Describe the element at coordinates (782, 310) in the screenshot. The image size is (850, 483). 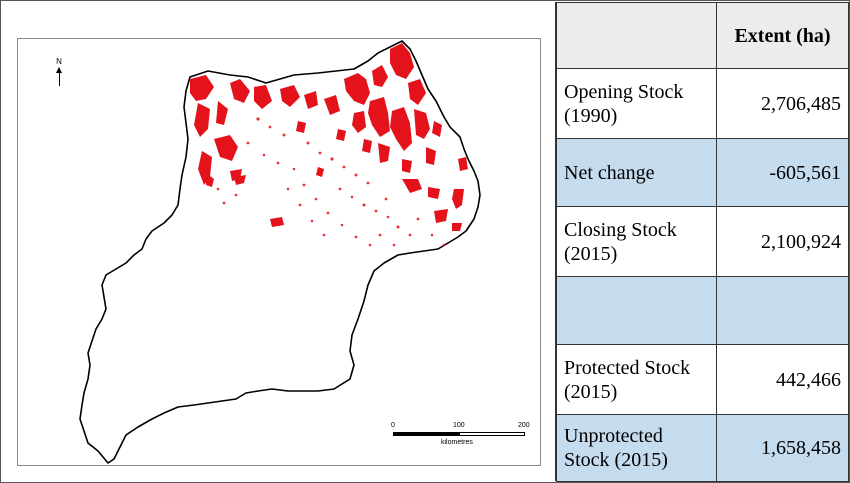
I see `row-value` at that location.